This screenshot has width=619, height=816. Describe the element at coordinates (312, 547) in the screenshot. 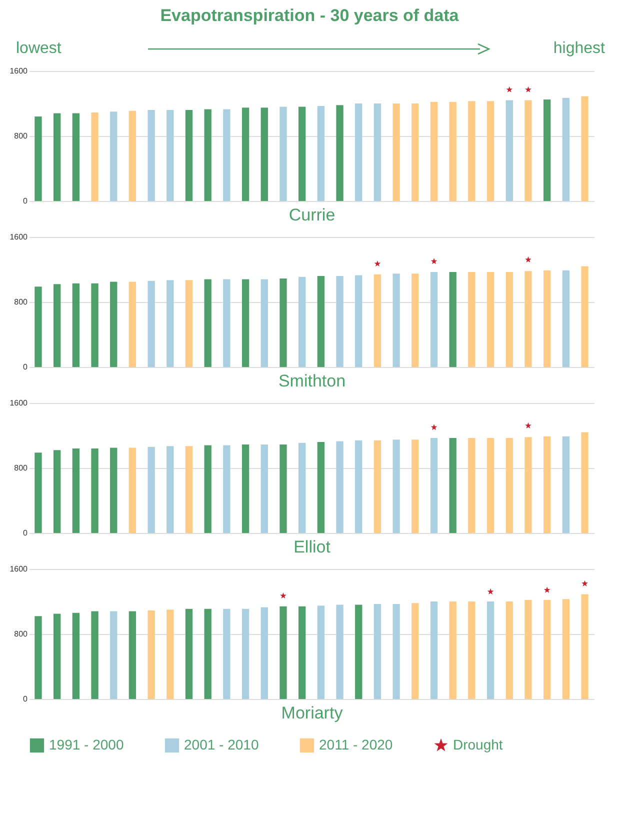

I see `x-axis-title: Elliot` at that location.